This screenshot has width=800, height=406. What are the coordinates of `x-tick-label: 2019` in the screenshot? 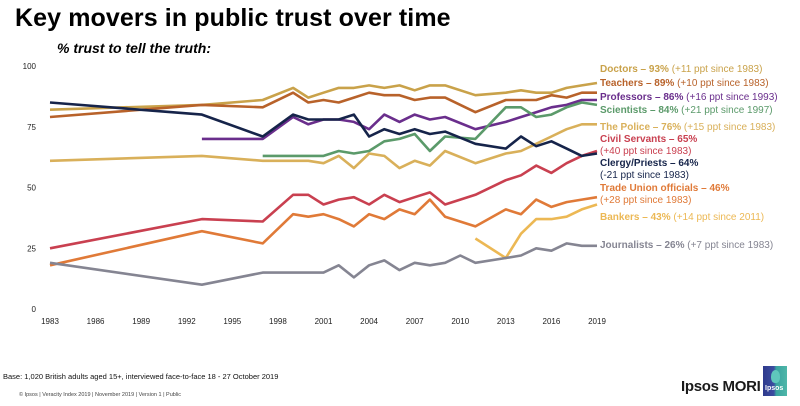 It's located at (597, 321).